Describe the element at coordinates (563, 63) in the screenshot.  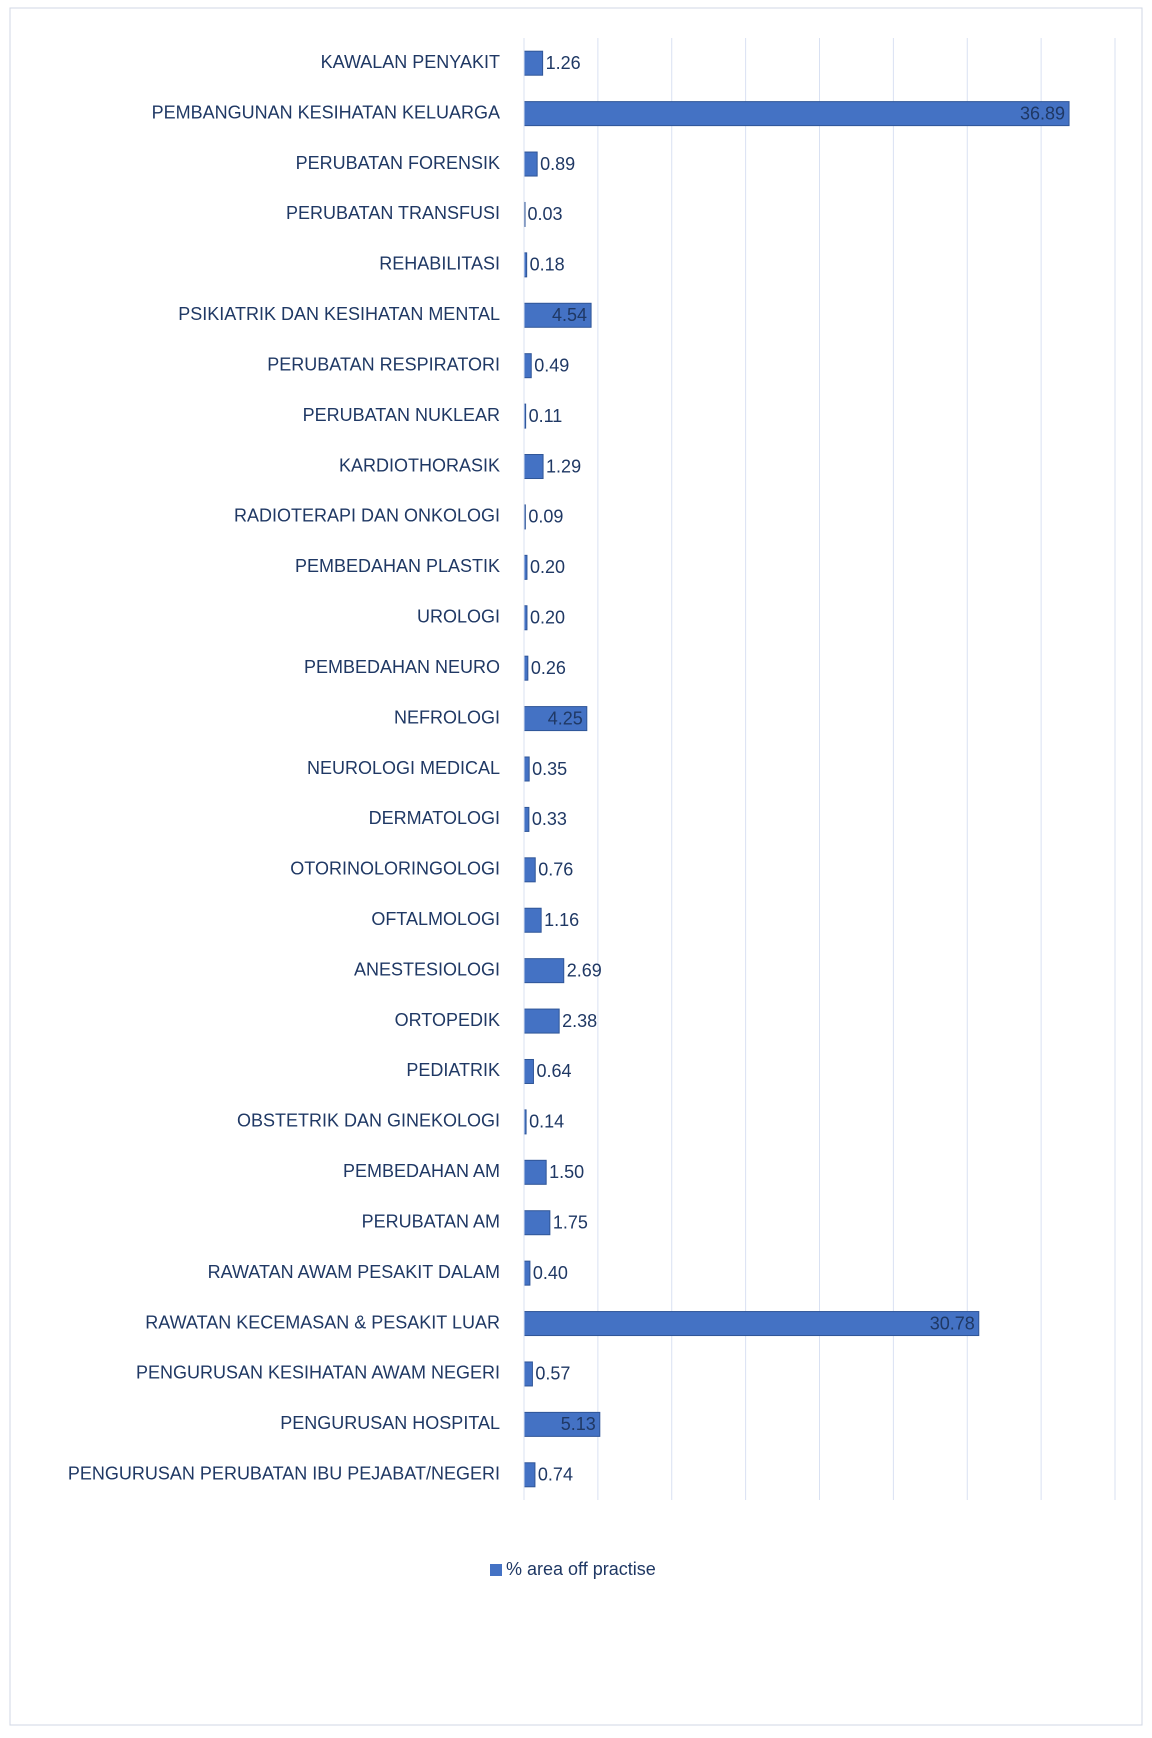
I see `data-label: 1.26` at that location.